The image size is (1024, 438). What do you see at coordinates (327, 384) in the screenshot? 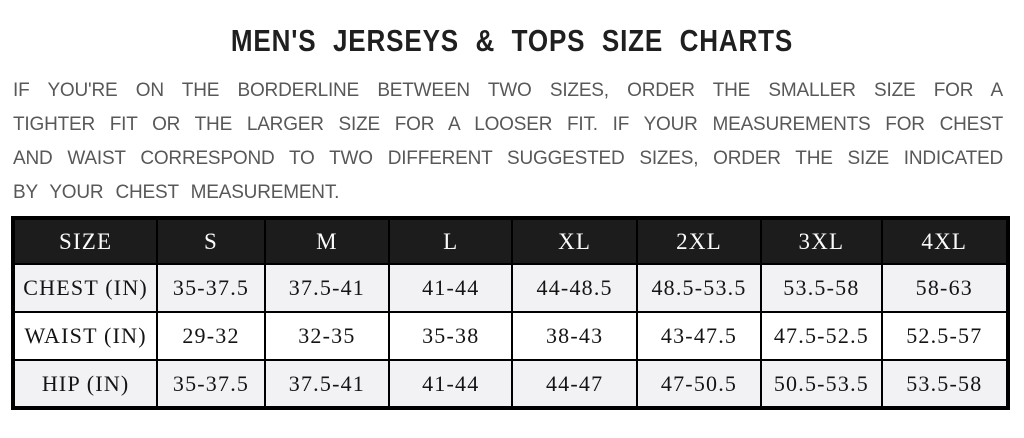
I see `hip-cell: 37.5-41` at bounding box center [327, 384].